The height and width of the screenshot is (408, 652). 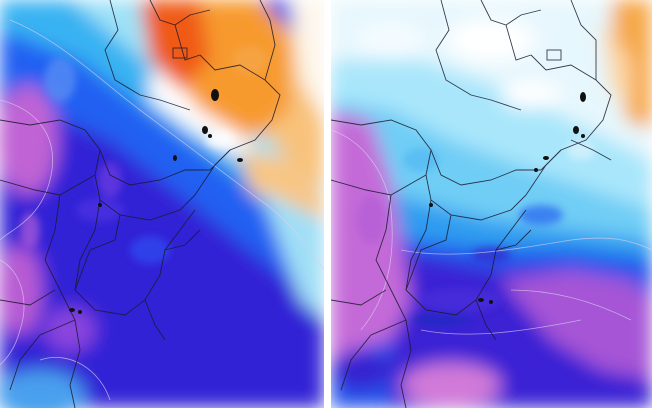 I want to click on panel-divider, so click(x=327, y=204).